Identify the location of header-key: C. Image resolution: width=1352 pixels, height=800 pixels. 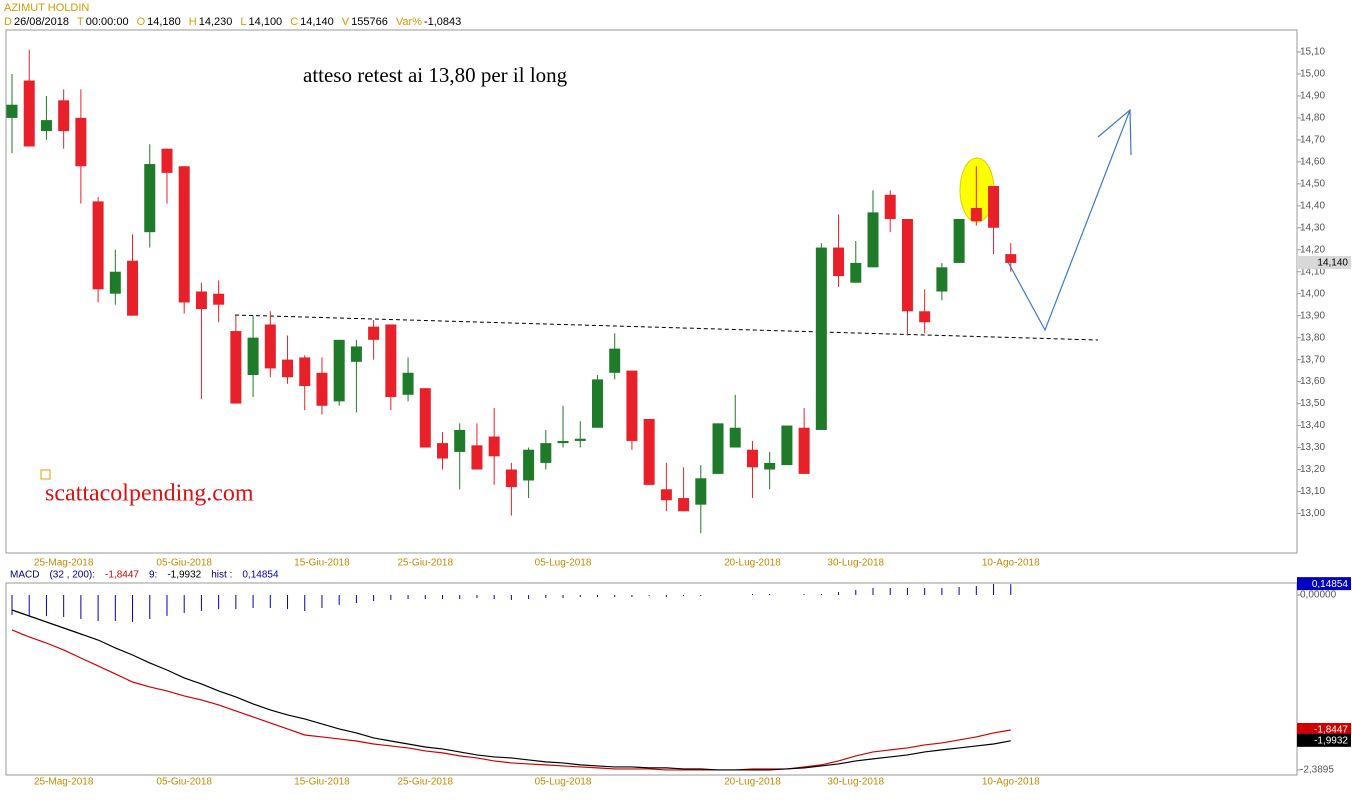
(294, 22).